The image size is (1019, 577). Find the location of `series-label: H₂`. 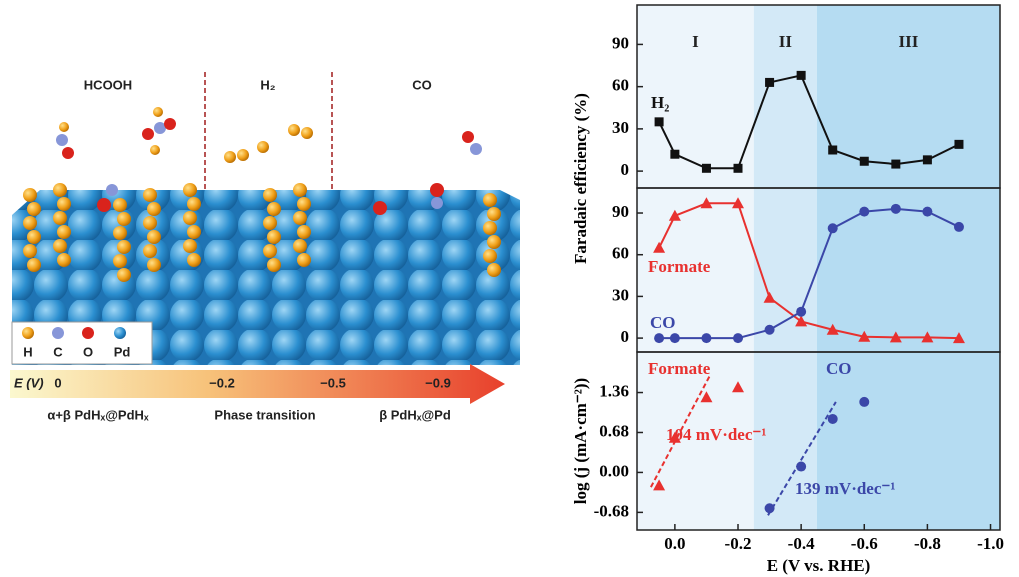

series-label: H₂ is located at coordinates (660, 102).